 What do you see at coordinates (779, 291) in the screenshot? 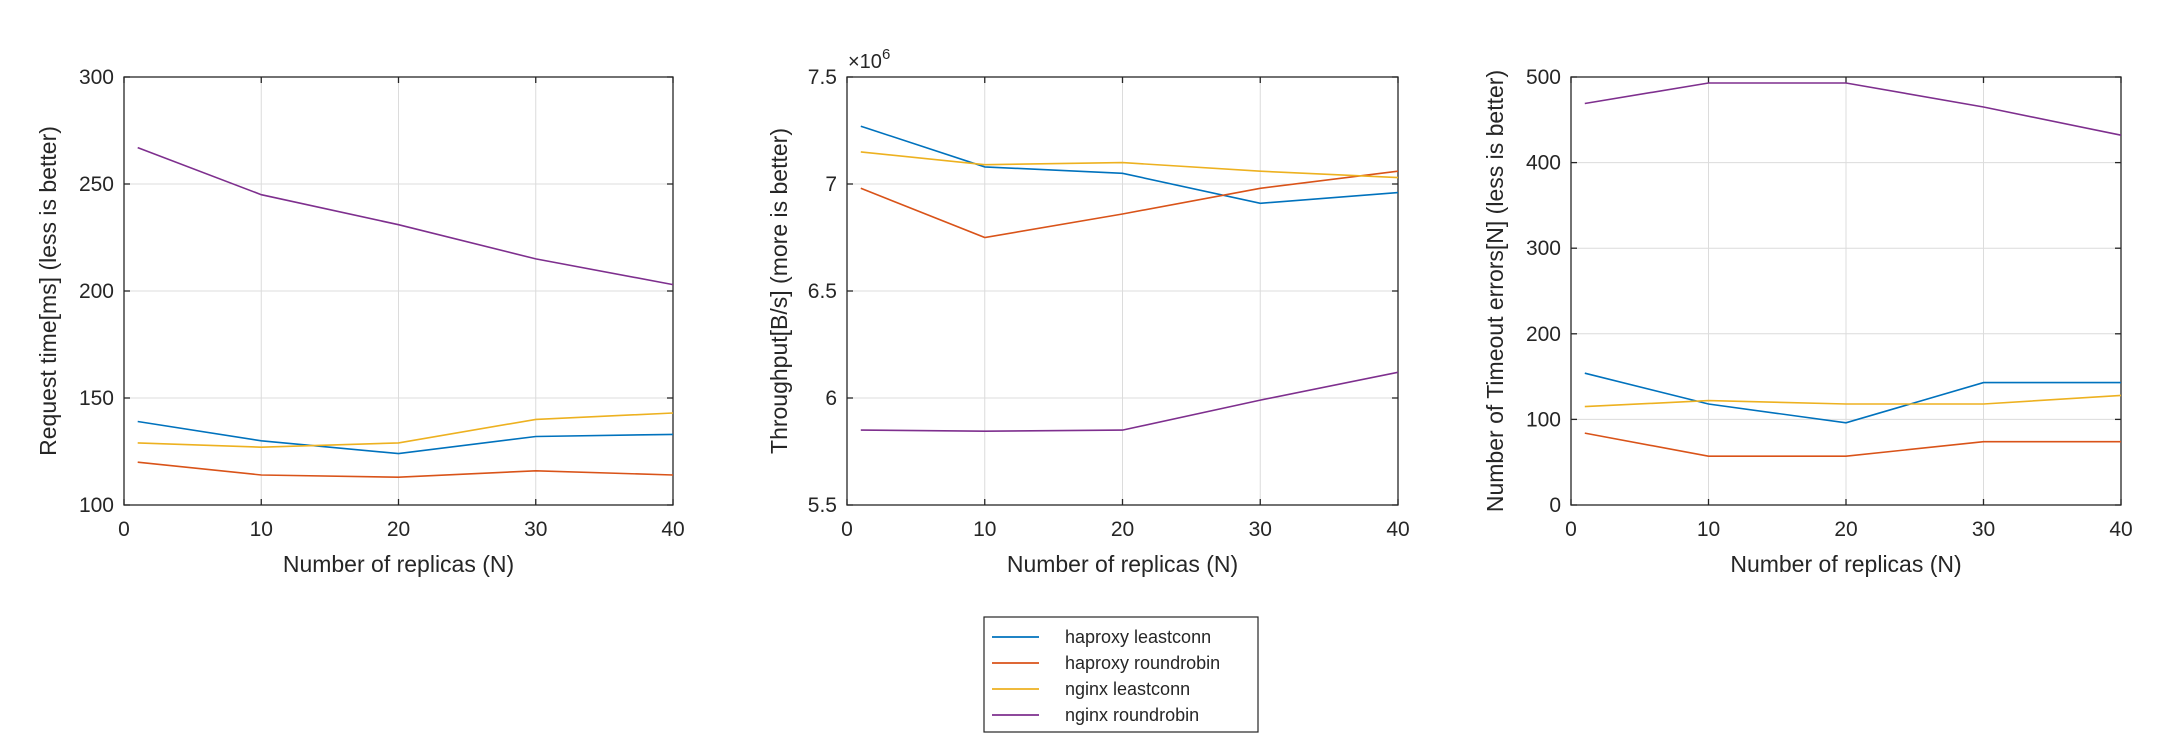
I see `y-axis-label: Throughput[B/s] (more is better)` at bounding box center [779, 291].